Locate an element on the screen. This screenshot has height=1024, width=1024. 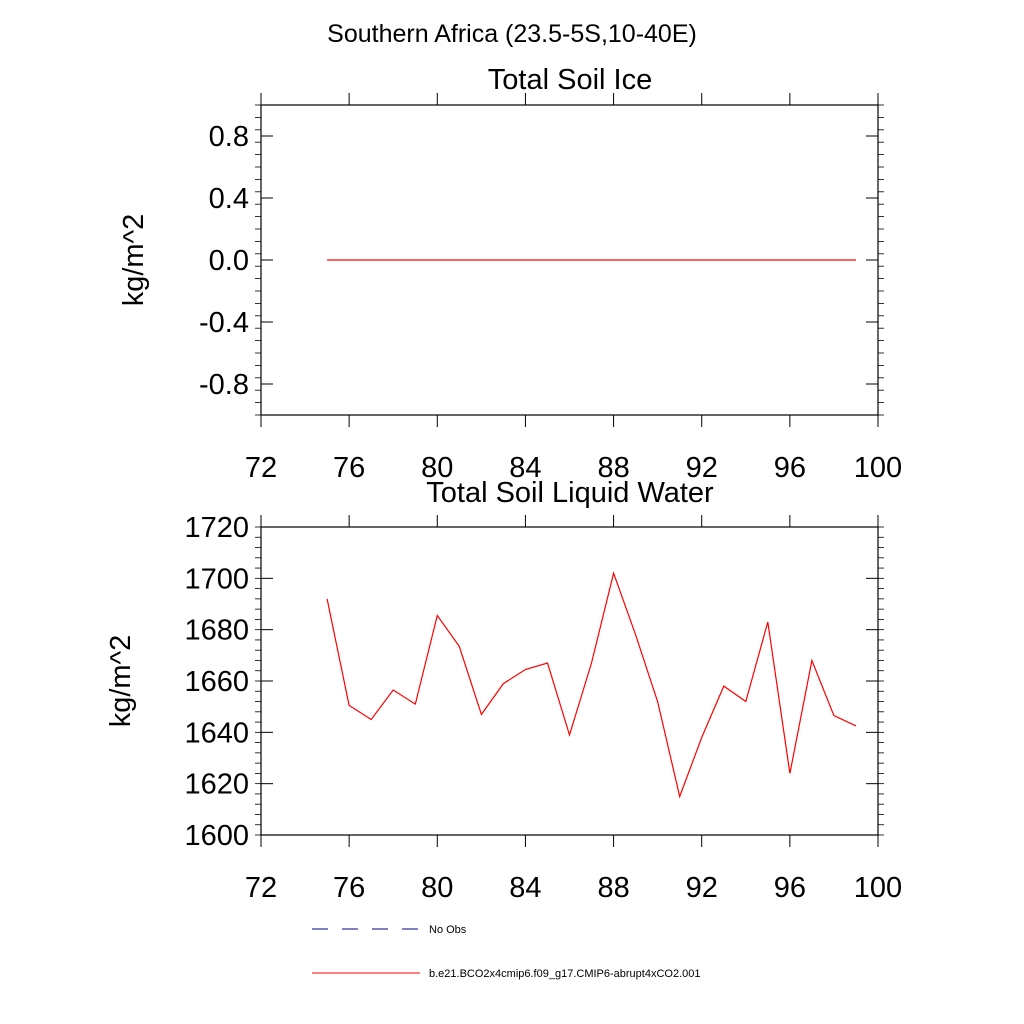
series-lines is located at coordinates (591, 685).